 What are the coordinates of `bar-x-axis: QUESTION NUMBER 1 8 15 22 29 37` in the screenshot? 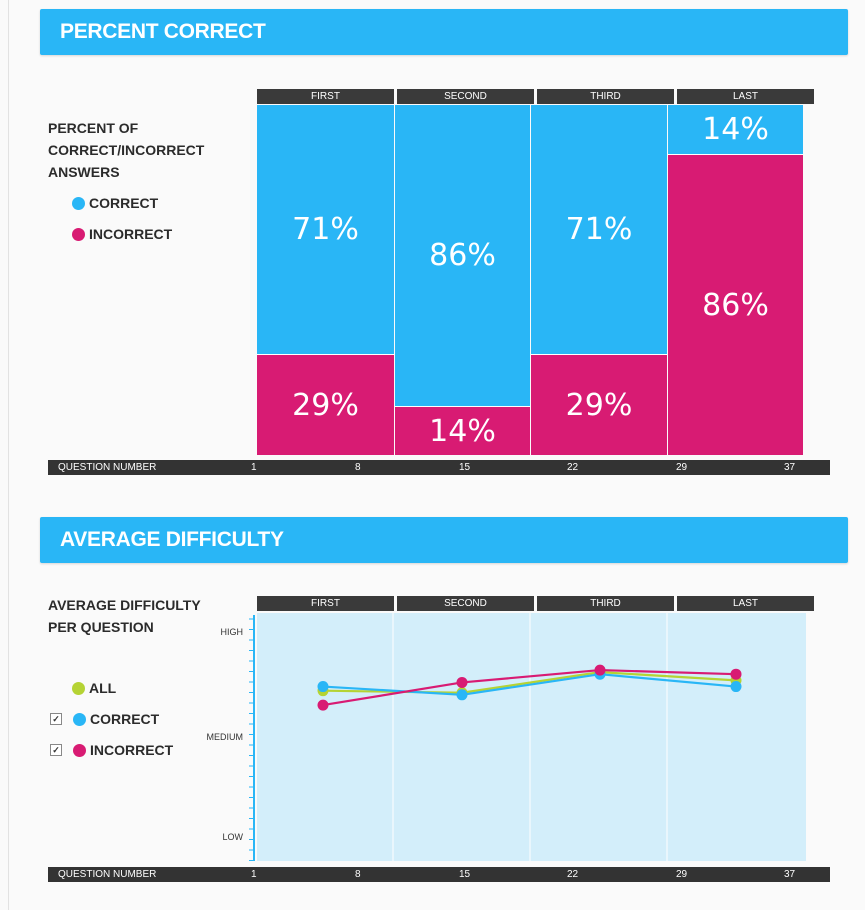 It's located at (439, 467).